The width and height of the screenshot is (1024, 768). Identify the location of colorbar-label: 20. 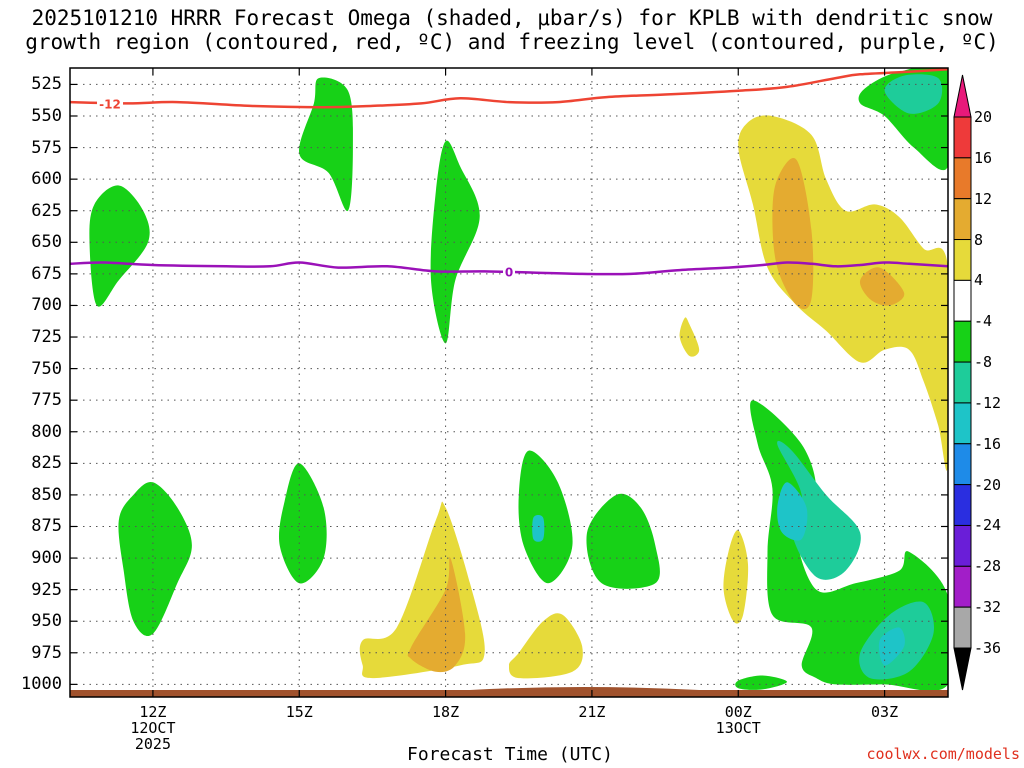
(983, 117).